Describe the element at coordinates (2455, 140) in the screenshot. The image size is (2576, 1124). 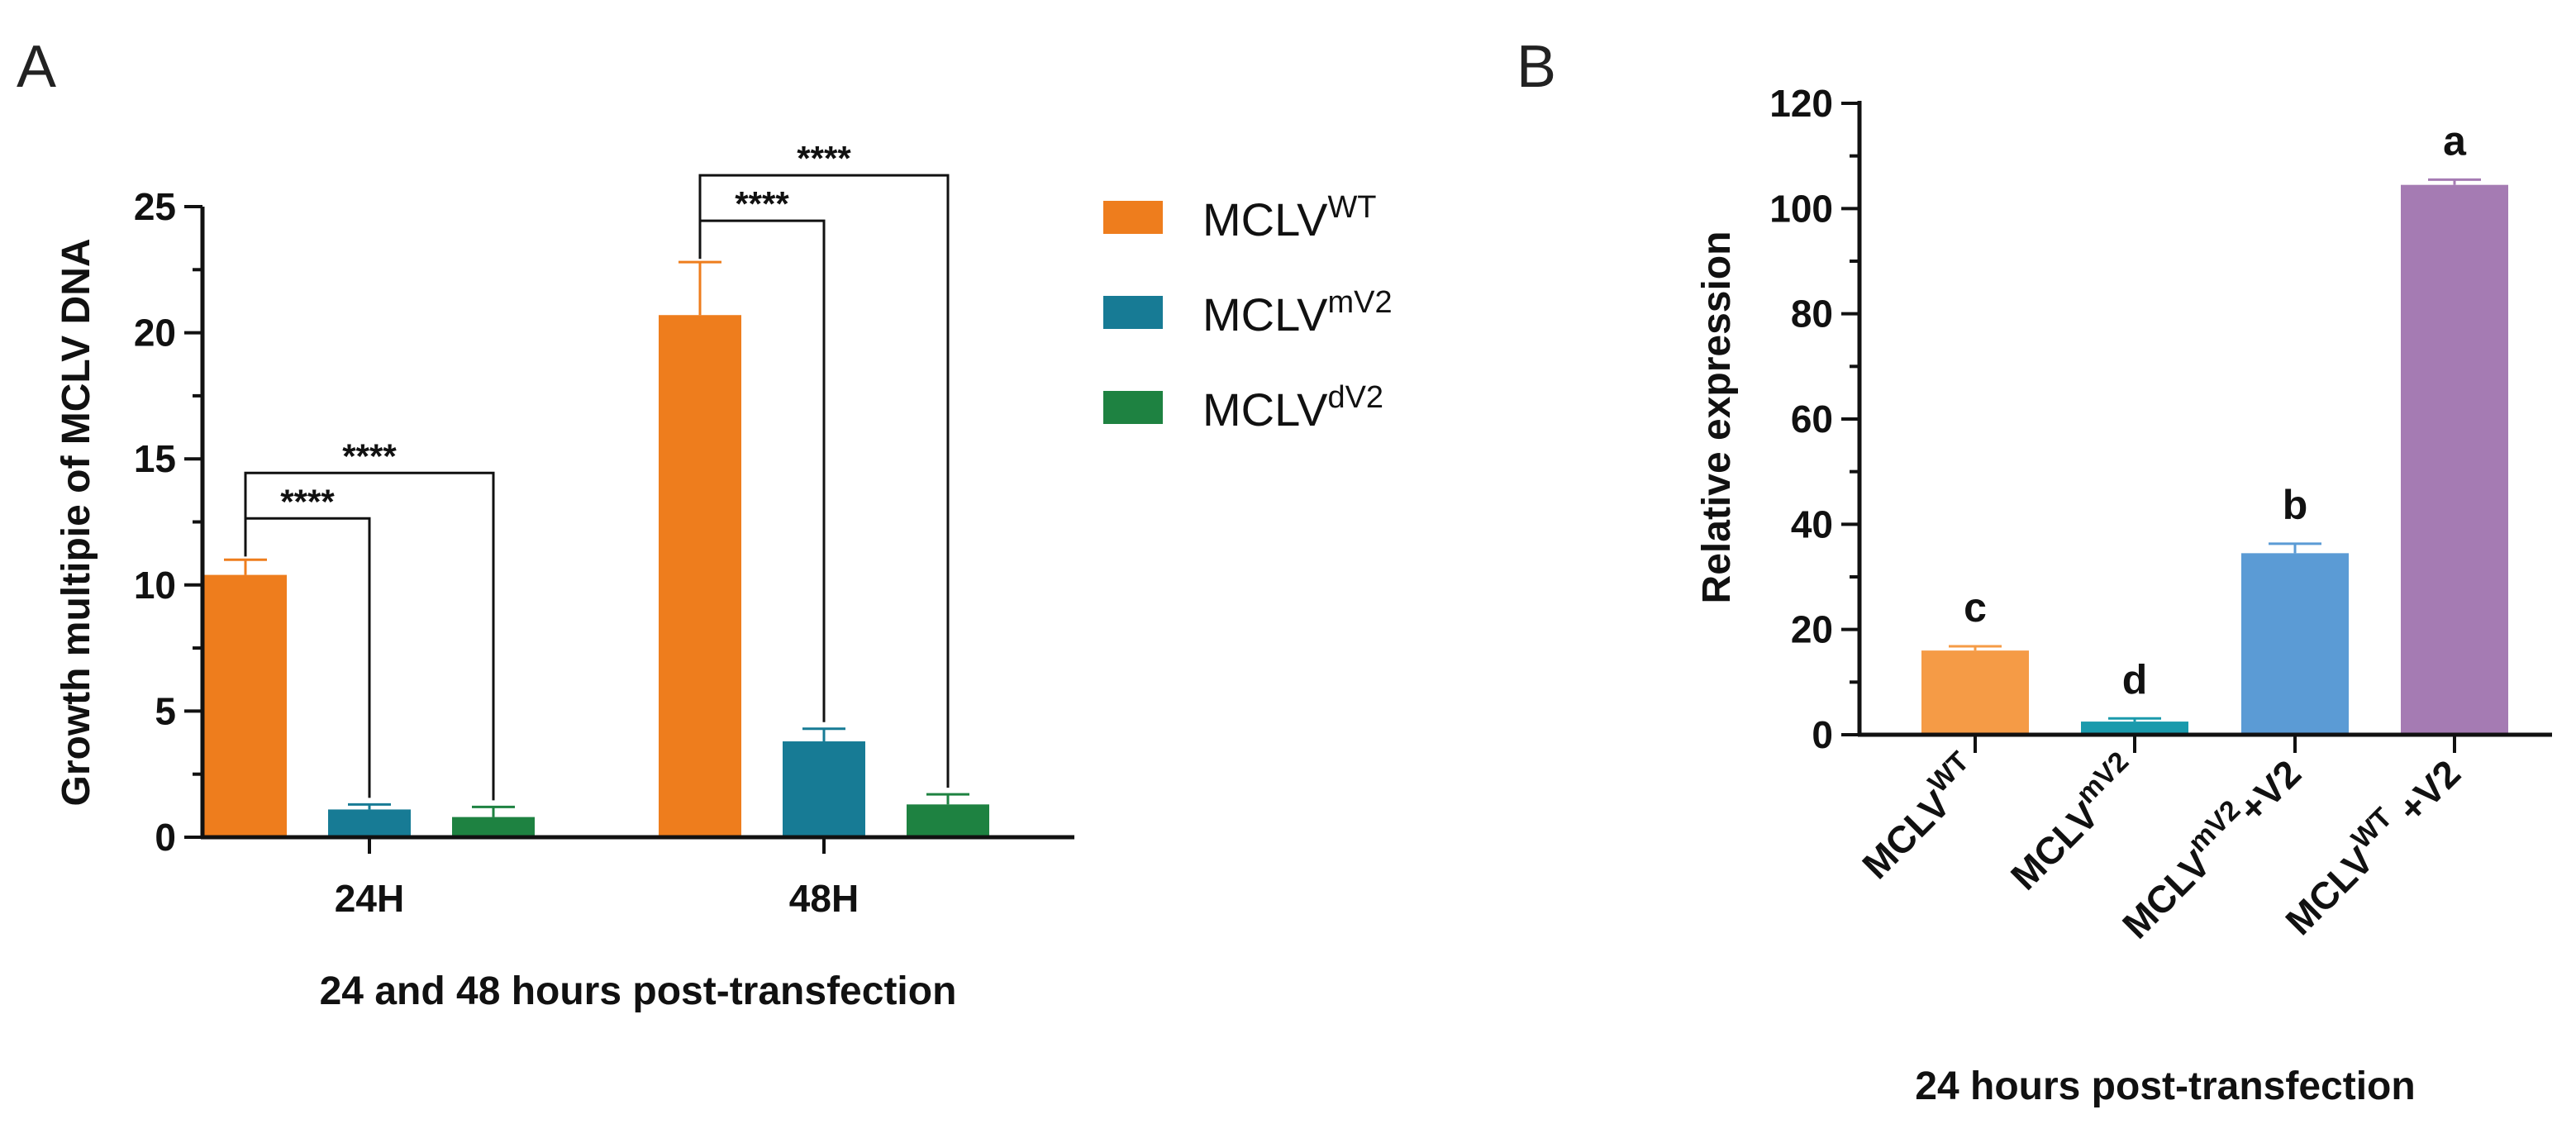
I see `chart-b-significance-letter: a` at that location.